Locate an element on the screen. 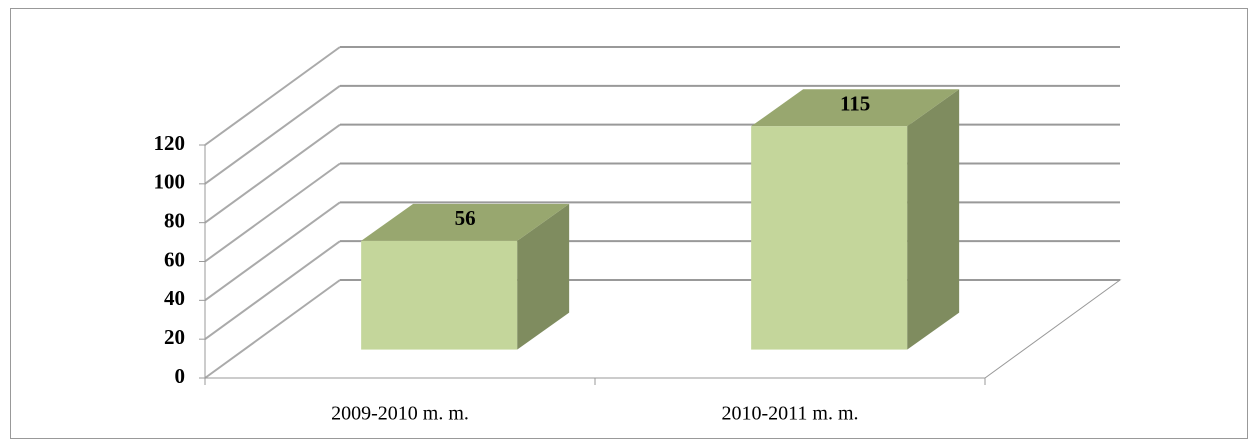 The height and width of the screenshot is (439, 1258). y-tick-label: 0 is located at coordinates (180, 376).